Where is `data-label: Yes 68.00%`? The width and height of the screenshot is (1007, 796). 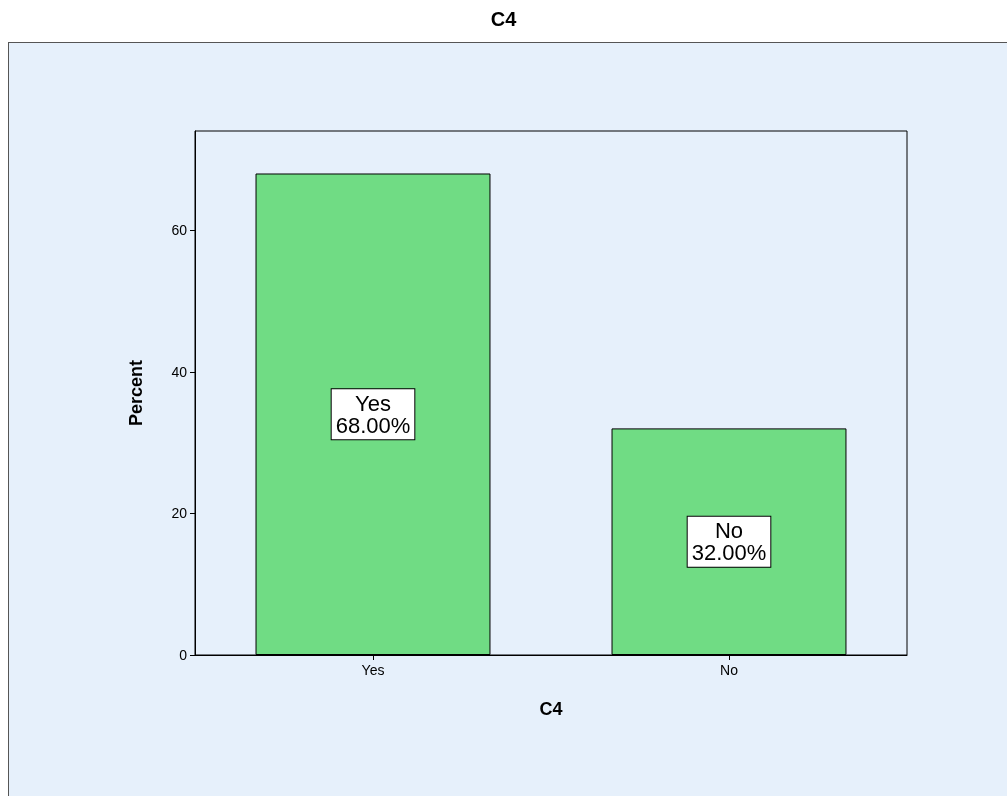
data-label: Yes 68.00% is located at coordinates (373, 414).